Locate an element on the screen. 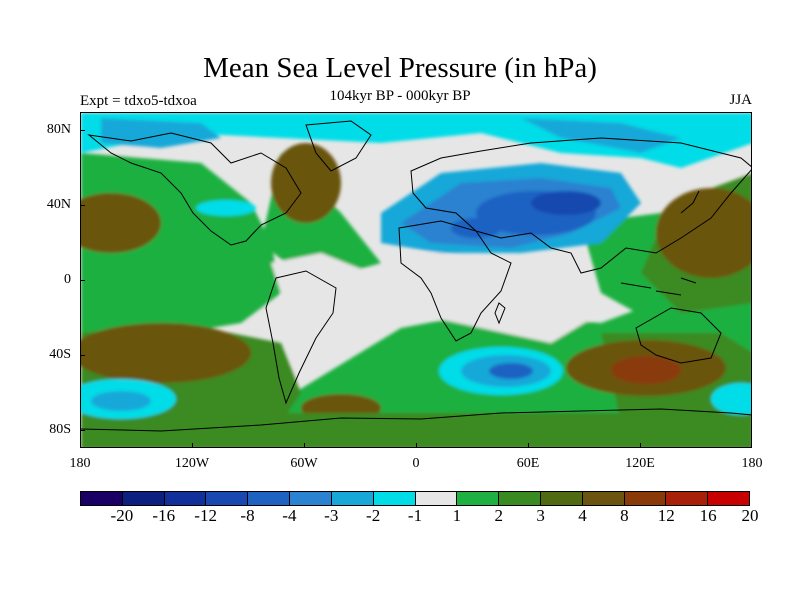 This screenshot has width=800, height=600. coastline-australia is located at coordinates (678, 335).